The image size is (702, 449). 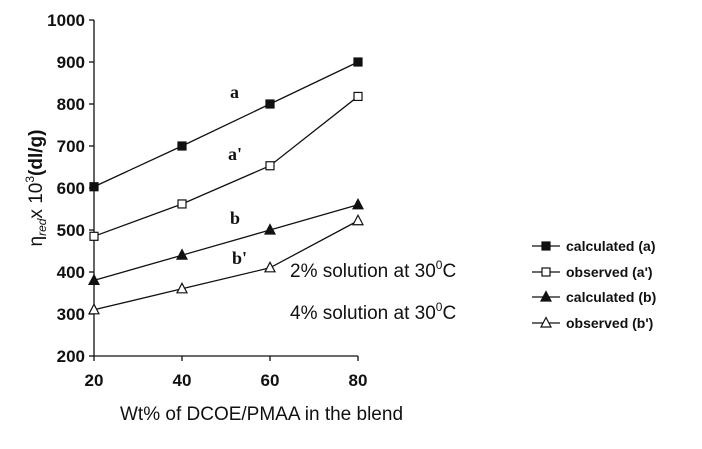 I want to click on legend-item-2: calculated (b), so click(x=611, y=297).